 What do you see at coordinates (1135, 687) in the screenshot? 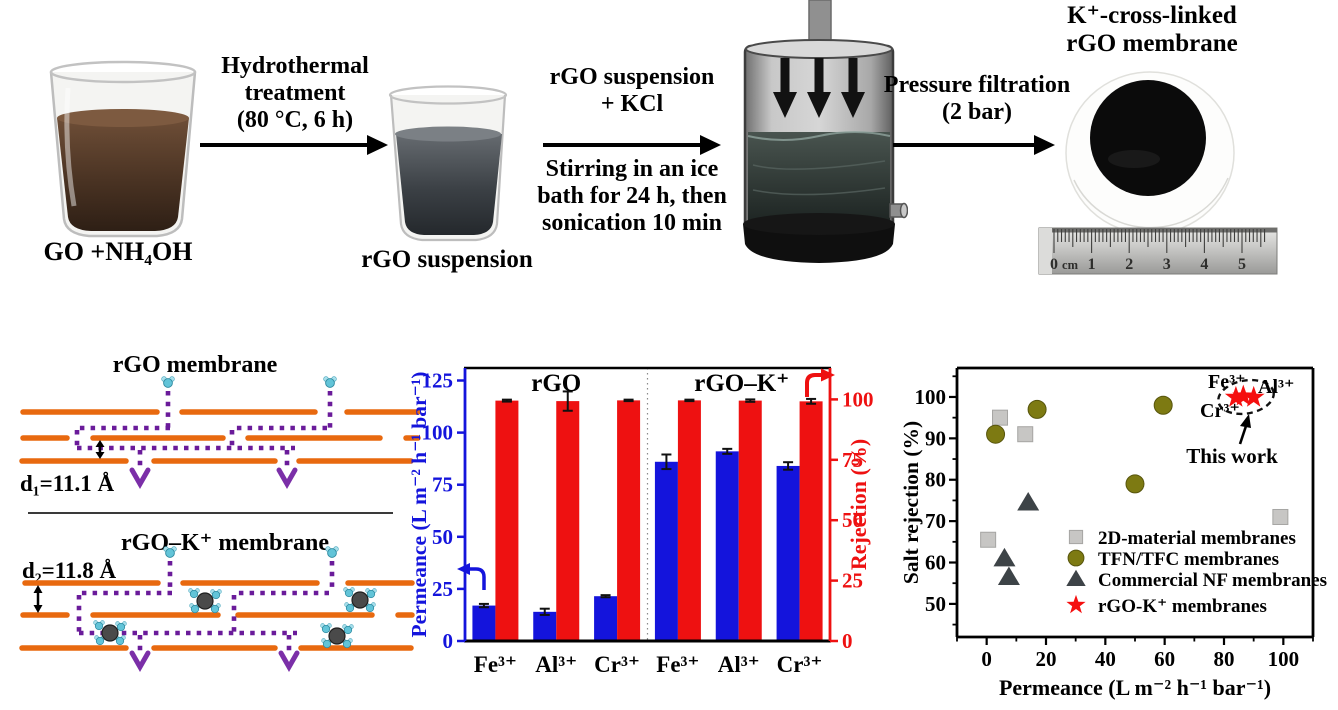
I see `x-axis-title: Permeance (L m⁻² h⁻¹ bar⁻¹)` at bounding box center [1135, 687].